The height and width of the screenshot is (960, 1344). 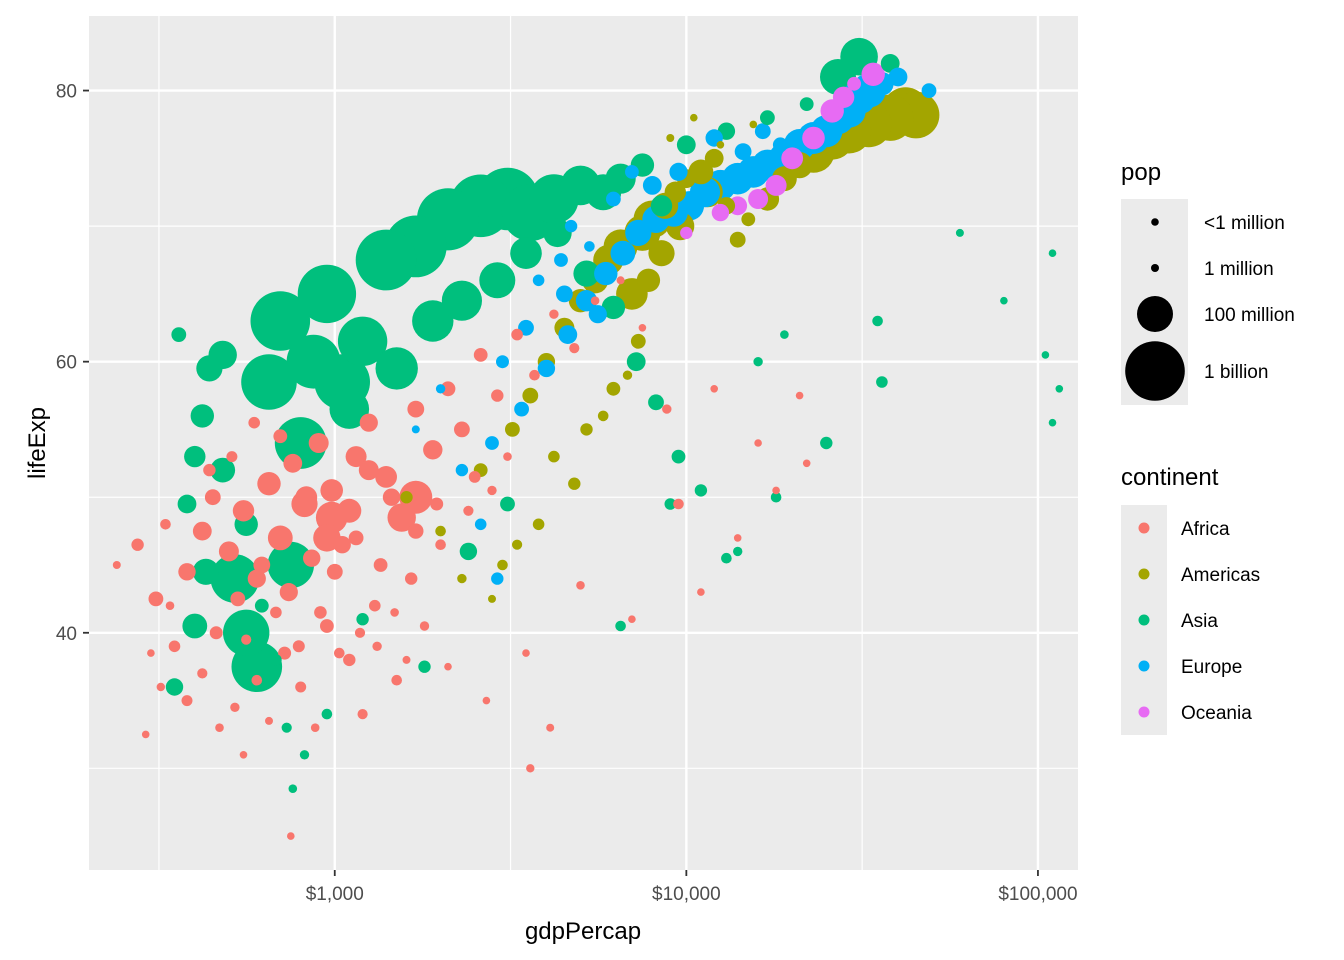 What do you see at coordinates (66, 363) in the screenshot?
I see `y-tick-label: 60` at bounding box center [66, 363].